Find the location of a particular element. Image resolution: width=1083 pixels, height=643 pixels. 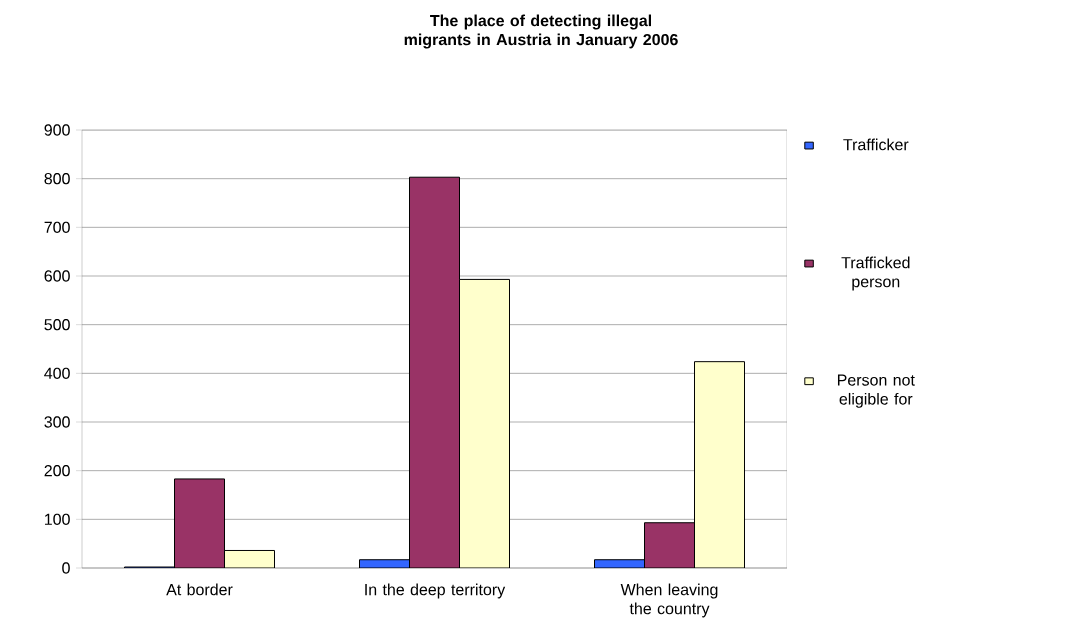

legend-label: Person not eligible for is located at coordinates (876, 391).